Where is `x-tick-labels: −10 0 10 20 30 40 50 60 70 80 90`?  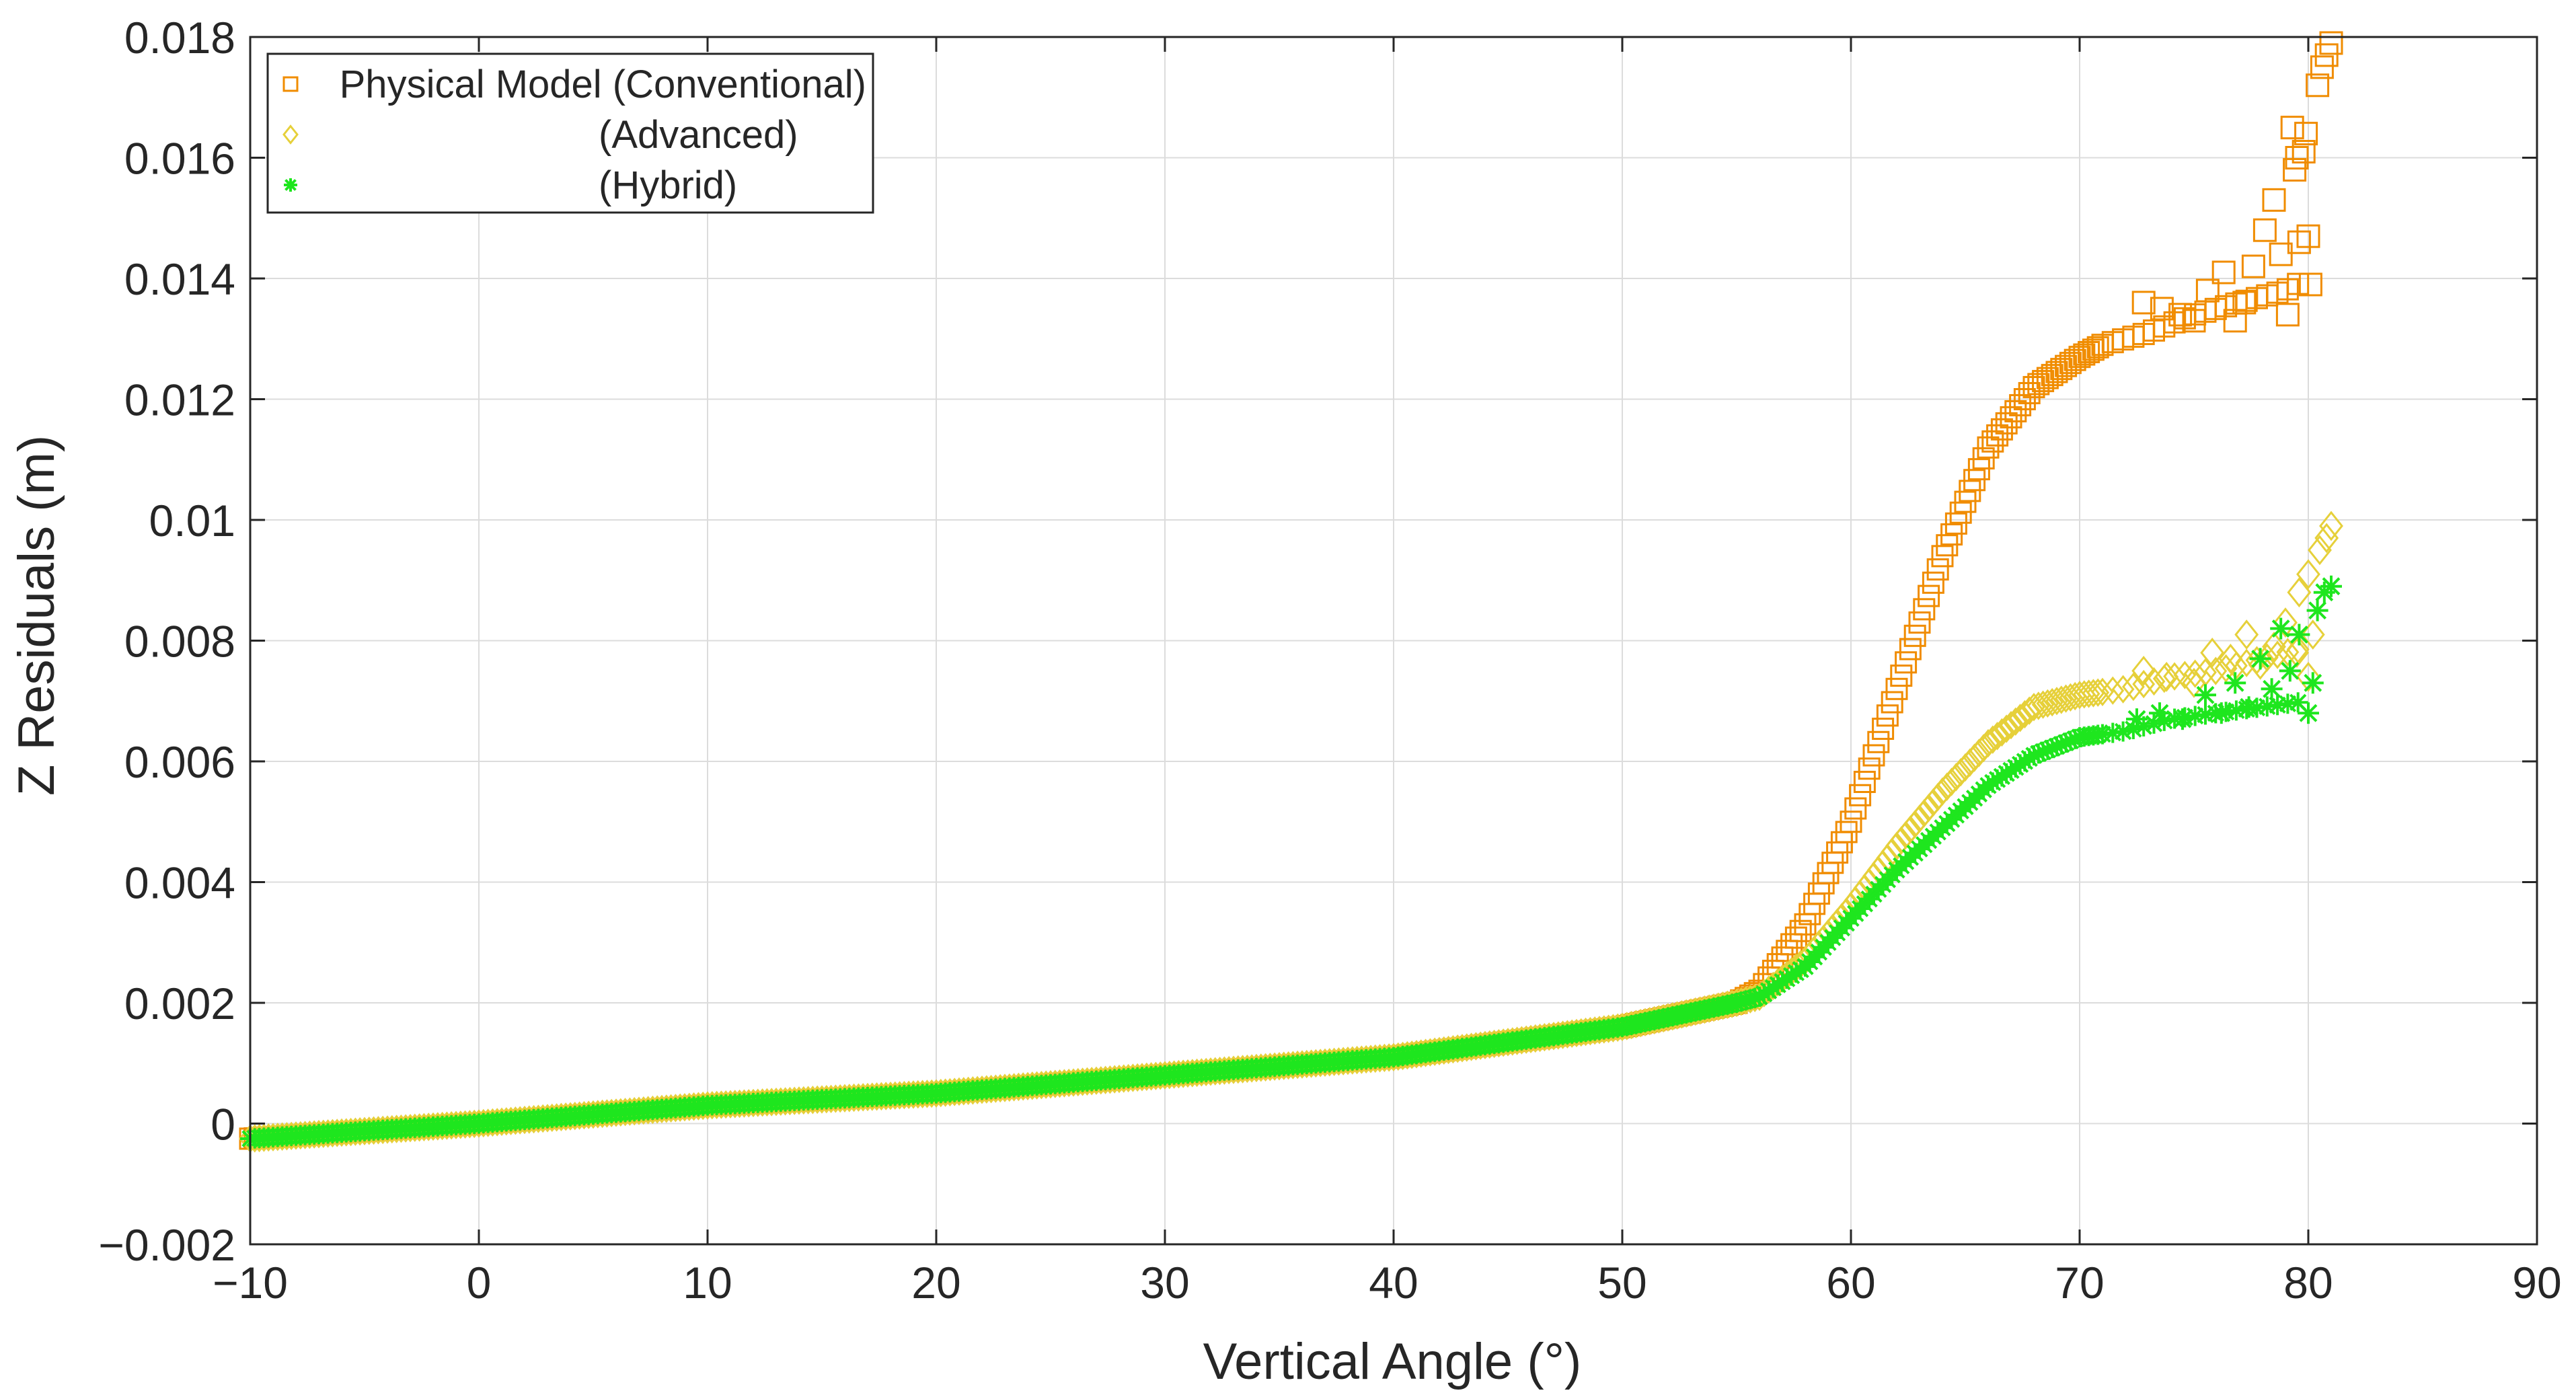 x-tick-labels: −10 0 10 20 30 40 50 60 70 80 90 is located at coordinates (1387, 1283).